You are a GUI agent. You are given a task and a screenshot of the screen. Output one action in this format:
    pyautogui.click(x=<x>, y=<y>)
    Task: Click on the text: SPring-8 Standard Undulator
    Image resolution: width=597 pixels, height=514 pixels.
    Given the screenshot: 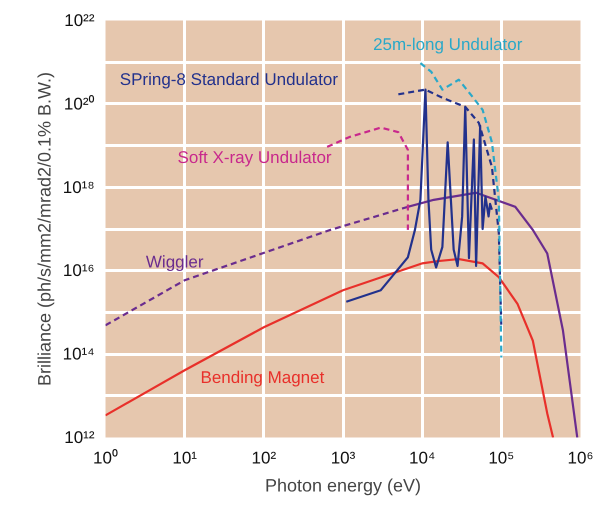 What is the action you would take?
    pyautogui.click(x=229, y=80)
    